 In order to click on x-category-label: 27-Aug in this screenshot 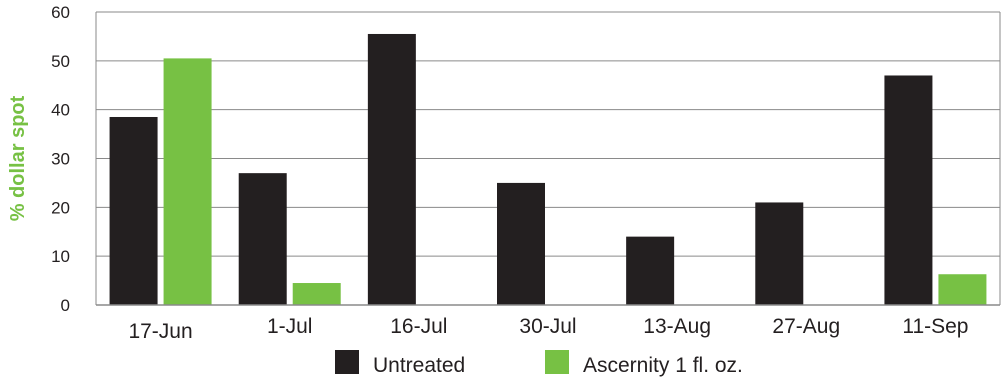, I will do `click(806, 326)`.